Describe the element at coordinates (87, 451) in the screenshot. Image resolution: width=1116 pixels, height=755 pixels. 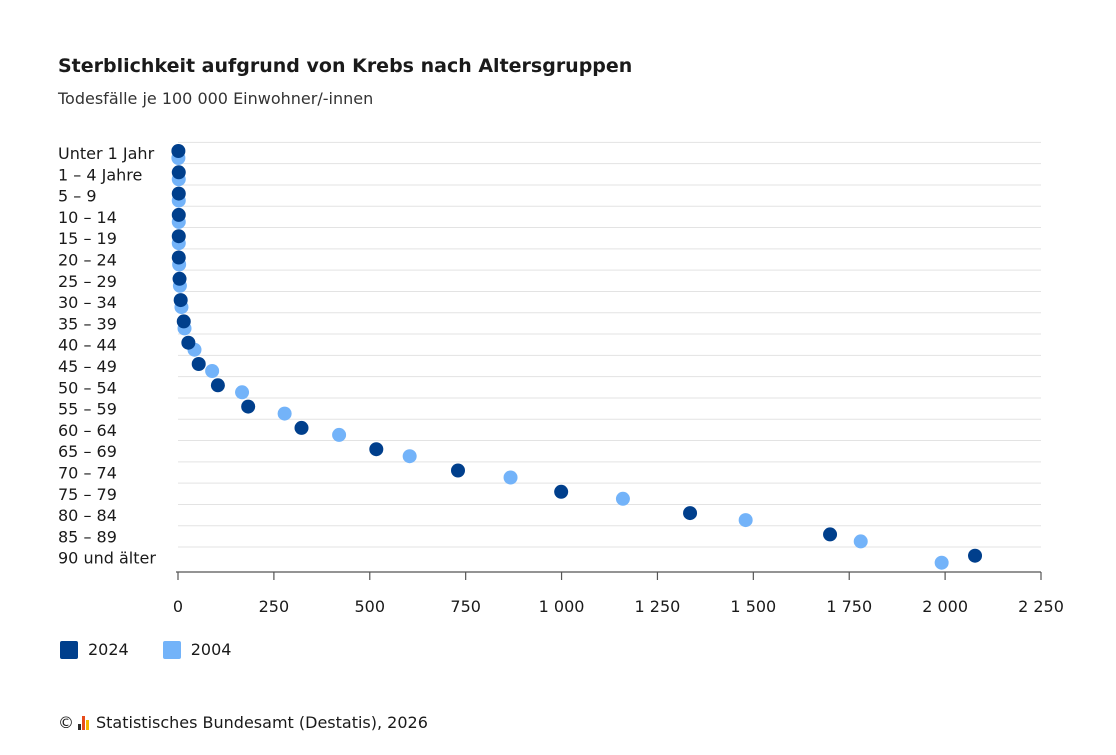
I see `category-label: 65 – 69` at that location.